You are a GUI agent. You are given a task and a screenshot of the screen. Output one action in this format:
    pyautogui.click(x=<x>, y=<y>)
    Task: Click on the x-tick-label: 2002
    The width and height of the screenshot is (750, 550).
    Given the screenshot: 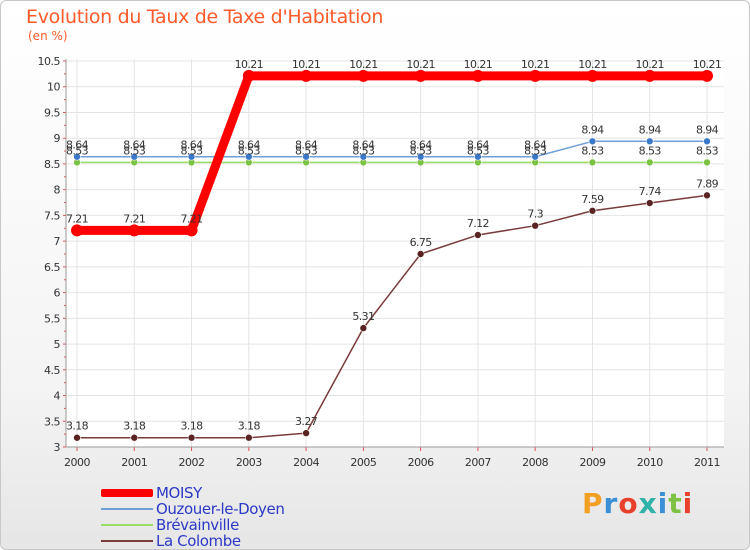 What is the action you would take?
    pyautogui.click(x=192, y=462)
    